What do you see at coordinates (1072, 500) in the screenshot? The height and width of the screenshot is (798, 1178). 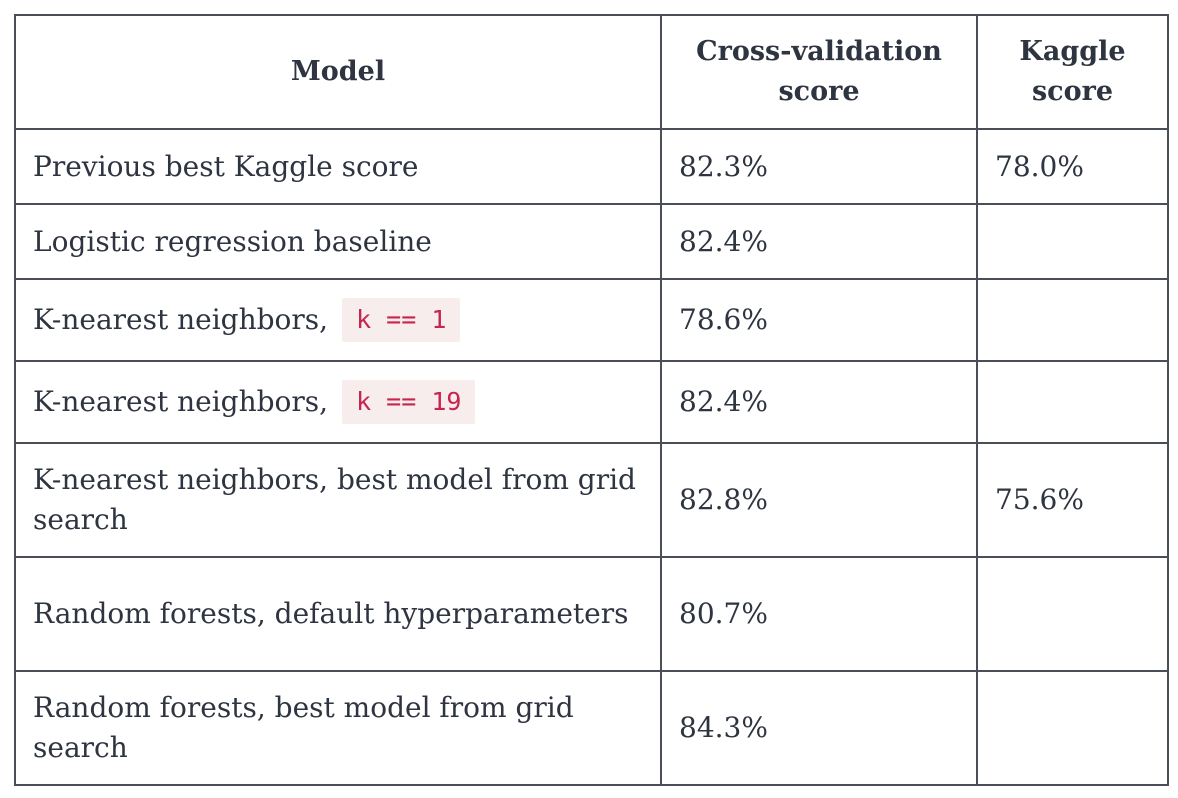 I see `kaggle-score-cell: 75.6%` at bounding box center [1072, 500].